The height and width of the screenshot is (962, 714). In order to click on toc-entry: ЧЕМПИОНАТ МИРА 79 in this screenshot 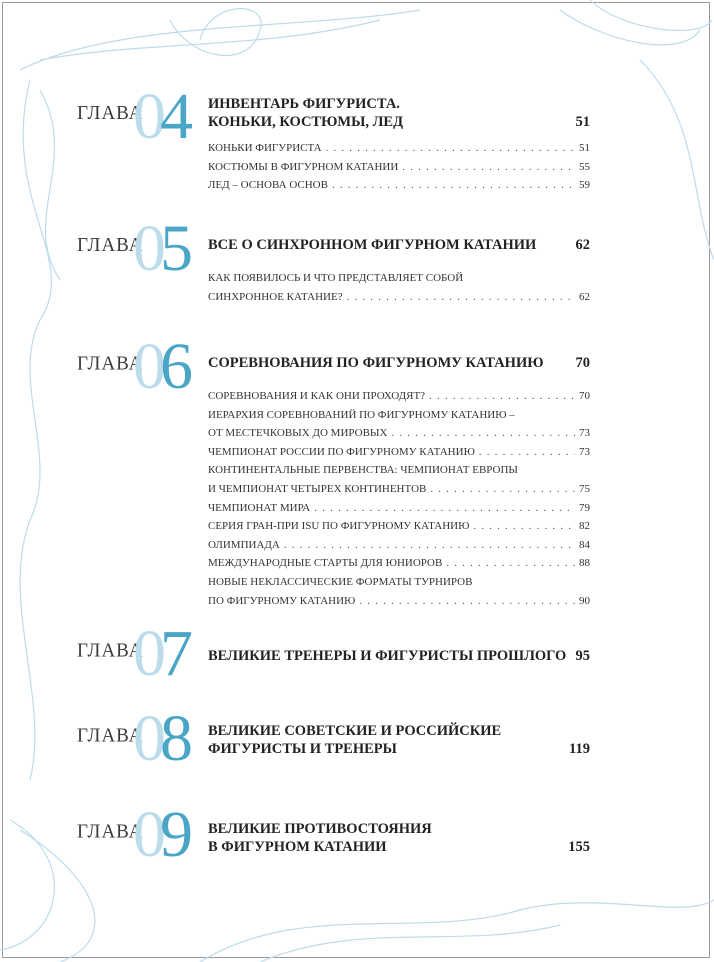, I will do `click(399, 508)`.